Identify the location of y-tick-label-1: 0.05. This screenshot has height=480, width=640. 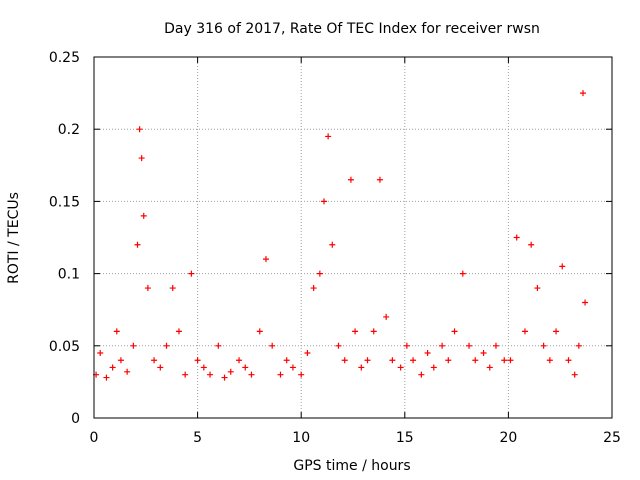
(64, 347).